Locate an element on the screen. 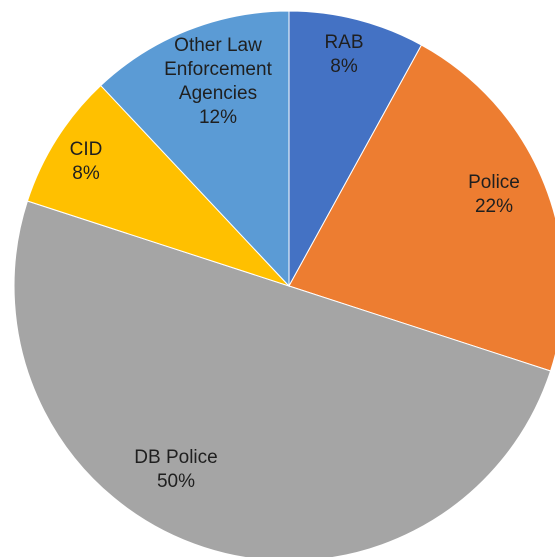  data-label-line: Agencies is located at coordinates (218, 93).